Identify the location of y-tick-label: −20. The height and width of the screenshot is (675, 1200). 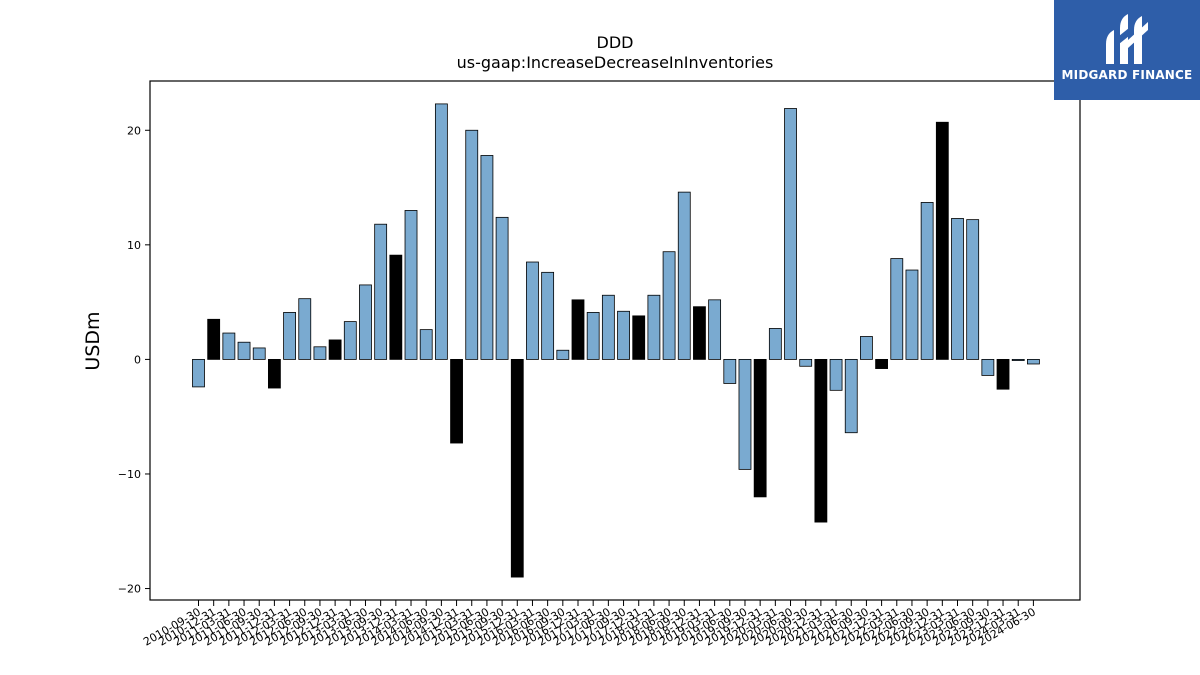
(129, 589).